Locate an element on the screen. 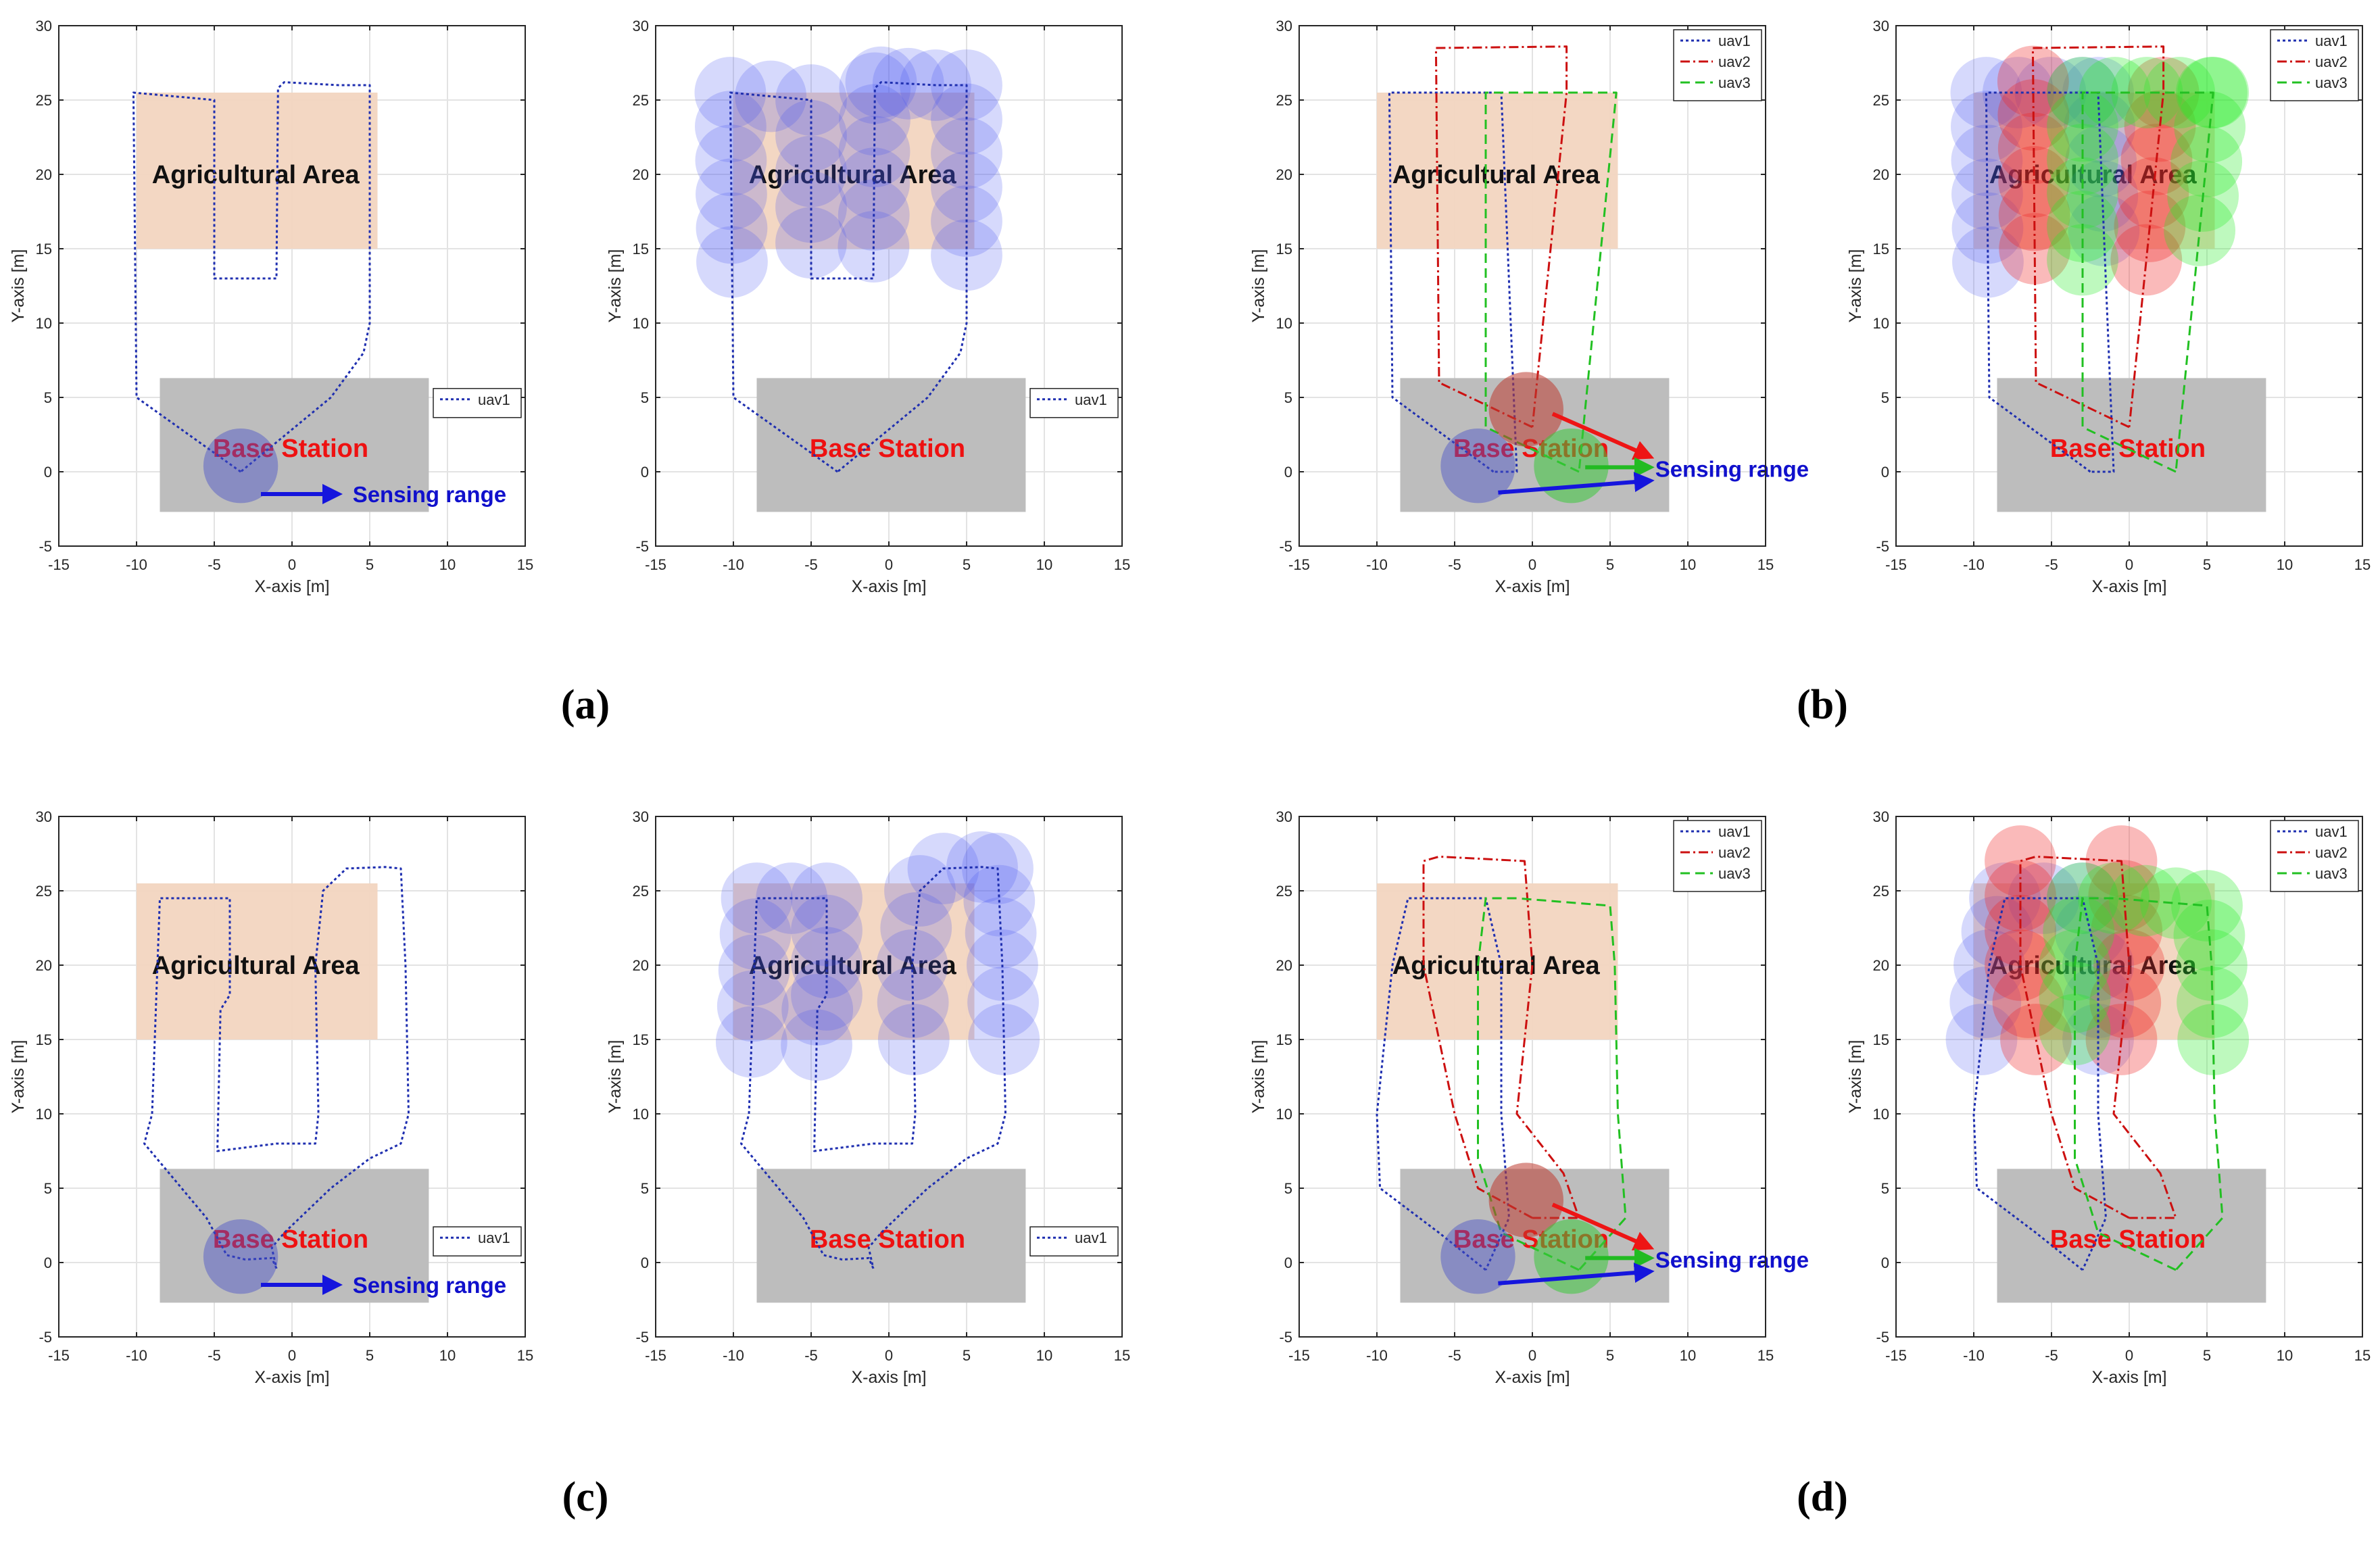 The width and height of the screenshot is (2380, 1541). panel-label-c: (c) is located at coordinates (585, 1497).